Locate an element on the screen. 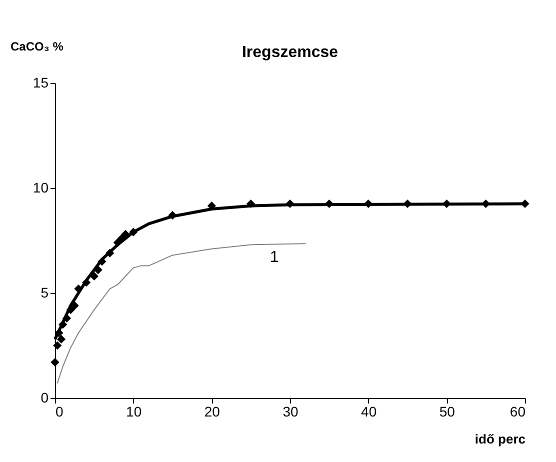 The width and height of the screenshot is (556, 462). x-tick-label: 10 is located at coordinates (134, 412).